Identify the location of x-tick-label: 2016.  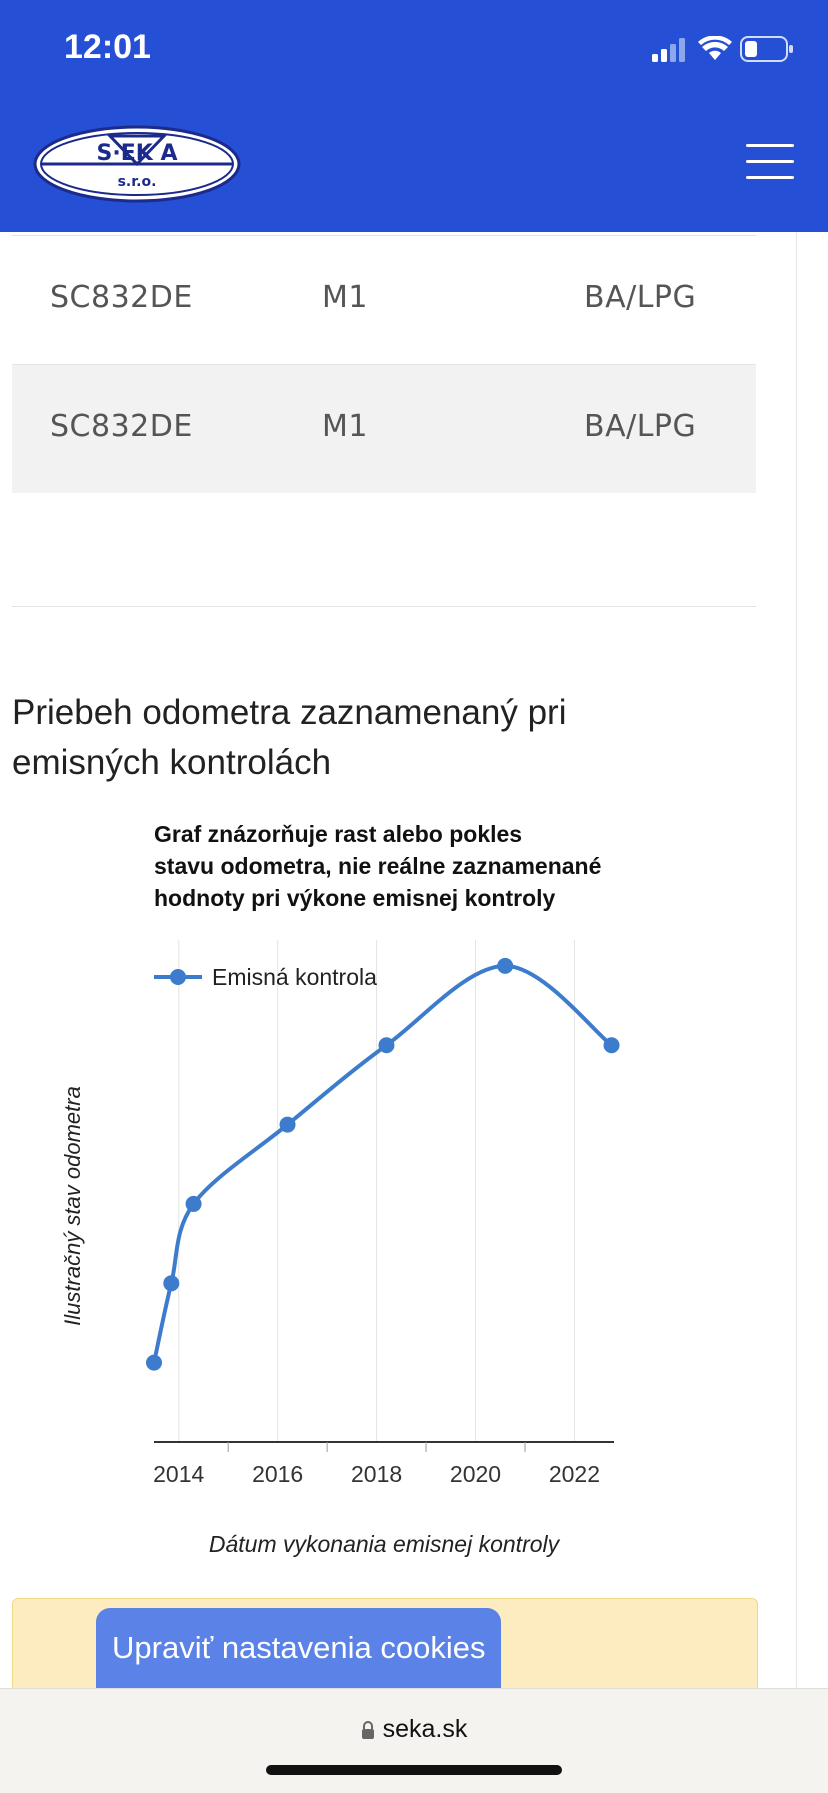
(277, 1474).